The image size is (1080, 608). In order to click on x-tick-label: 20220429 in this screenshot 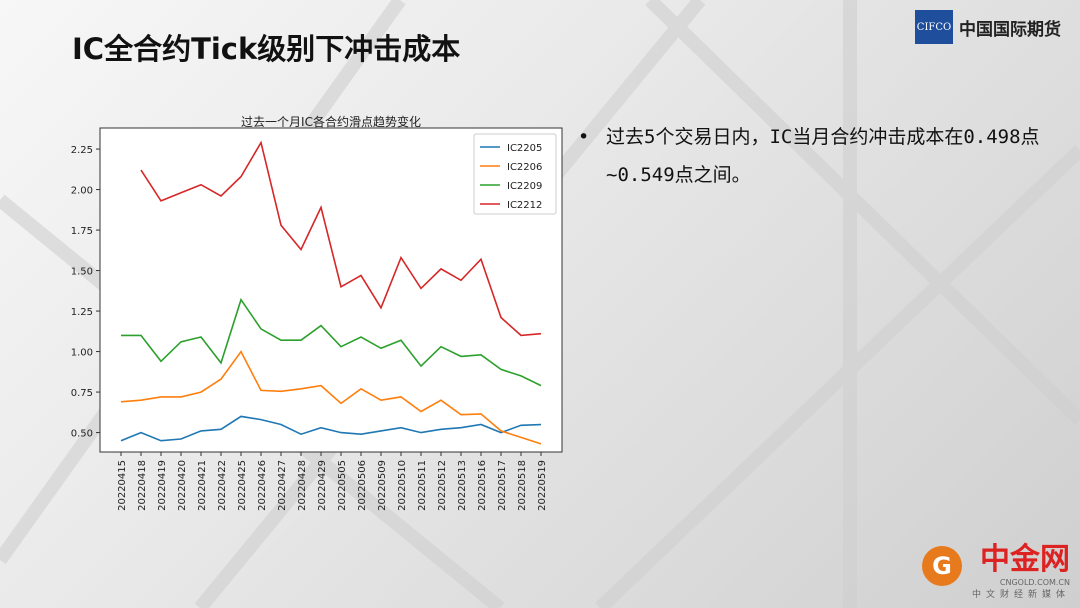, I will do `click(322, 485)`.